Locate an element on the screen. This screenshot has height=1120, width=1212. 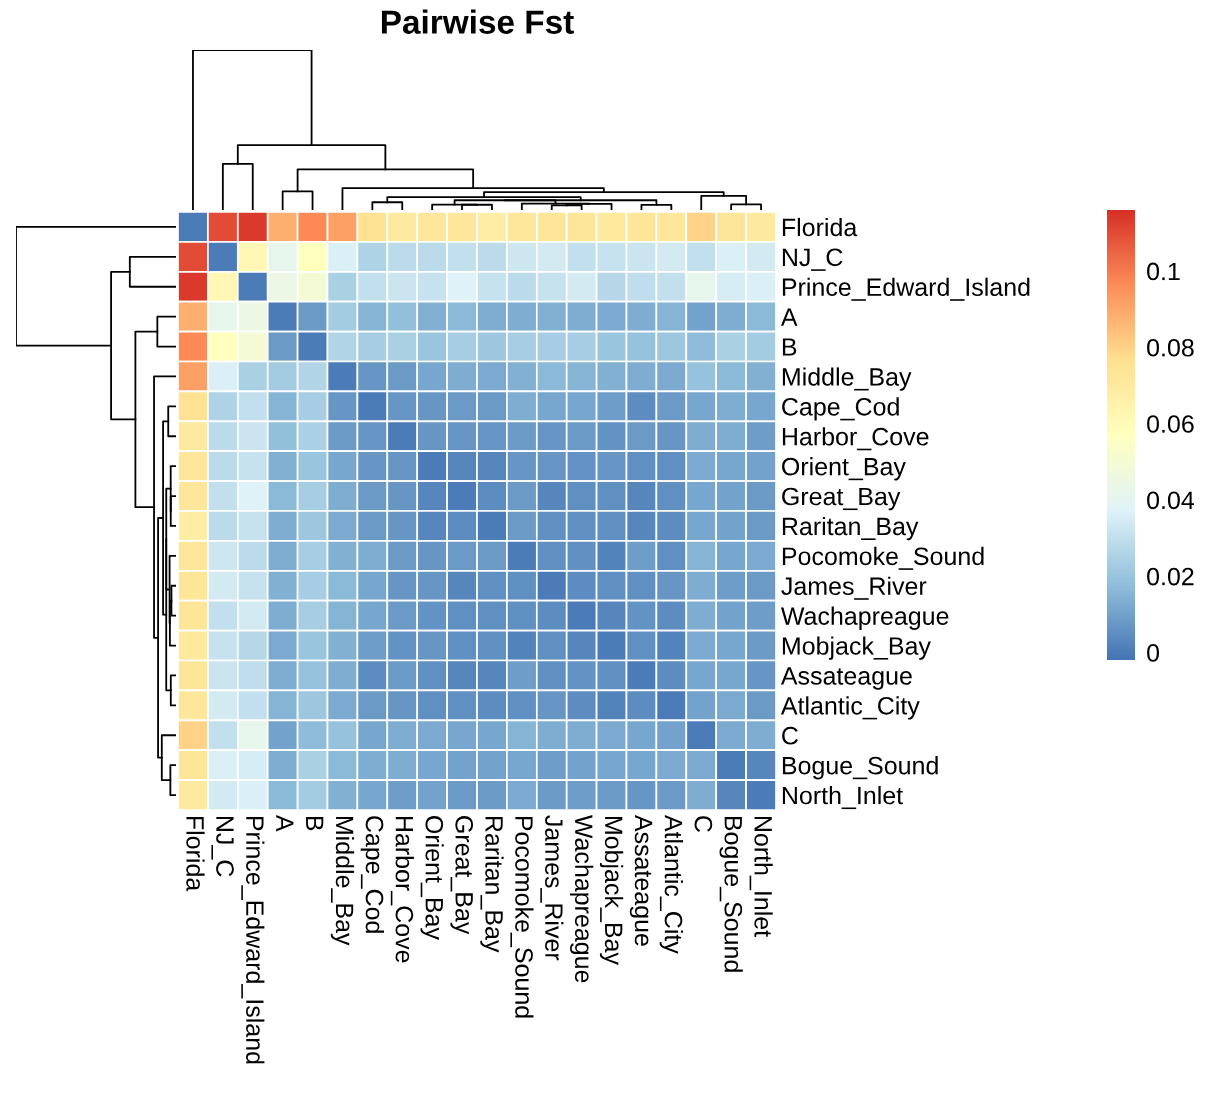
y-tick-label: Assateague is located at coordinates (846, 678).